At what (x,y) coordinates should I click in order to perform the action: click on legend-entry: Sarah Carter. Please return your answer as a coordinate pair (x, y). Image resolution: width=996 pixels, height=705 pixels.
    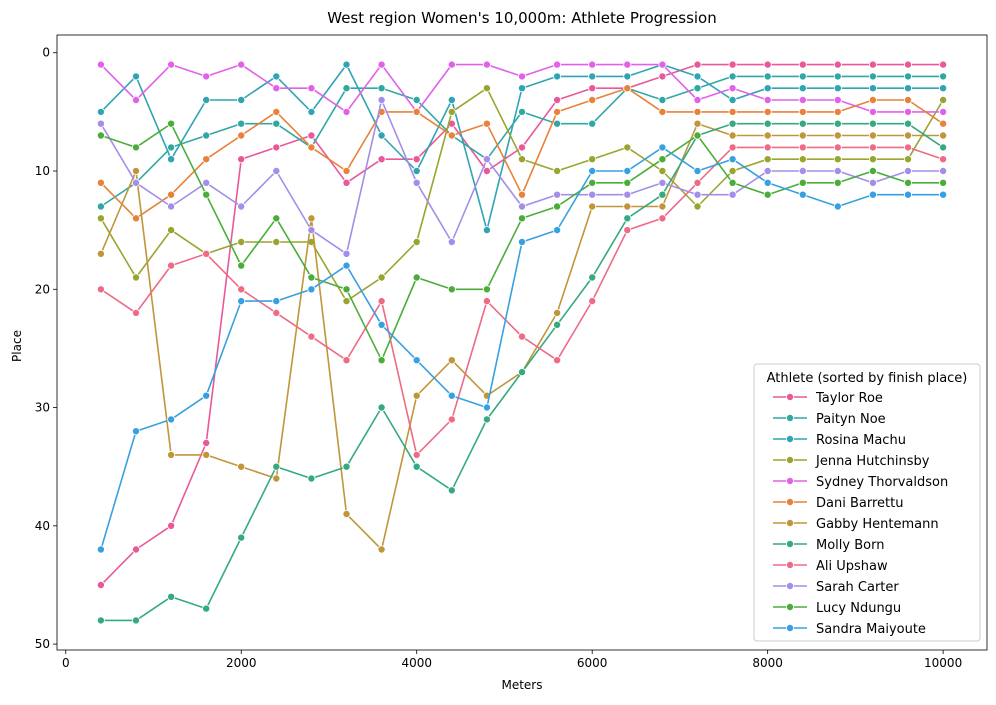
    Looking at the image, I should click on (836, 587).